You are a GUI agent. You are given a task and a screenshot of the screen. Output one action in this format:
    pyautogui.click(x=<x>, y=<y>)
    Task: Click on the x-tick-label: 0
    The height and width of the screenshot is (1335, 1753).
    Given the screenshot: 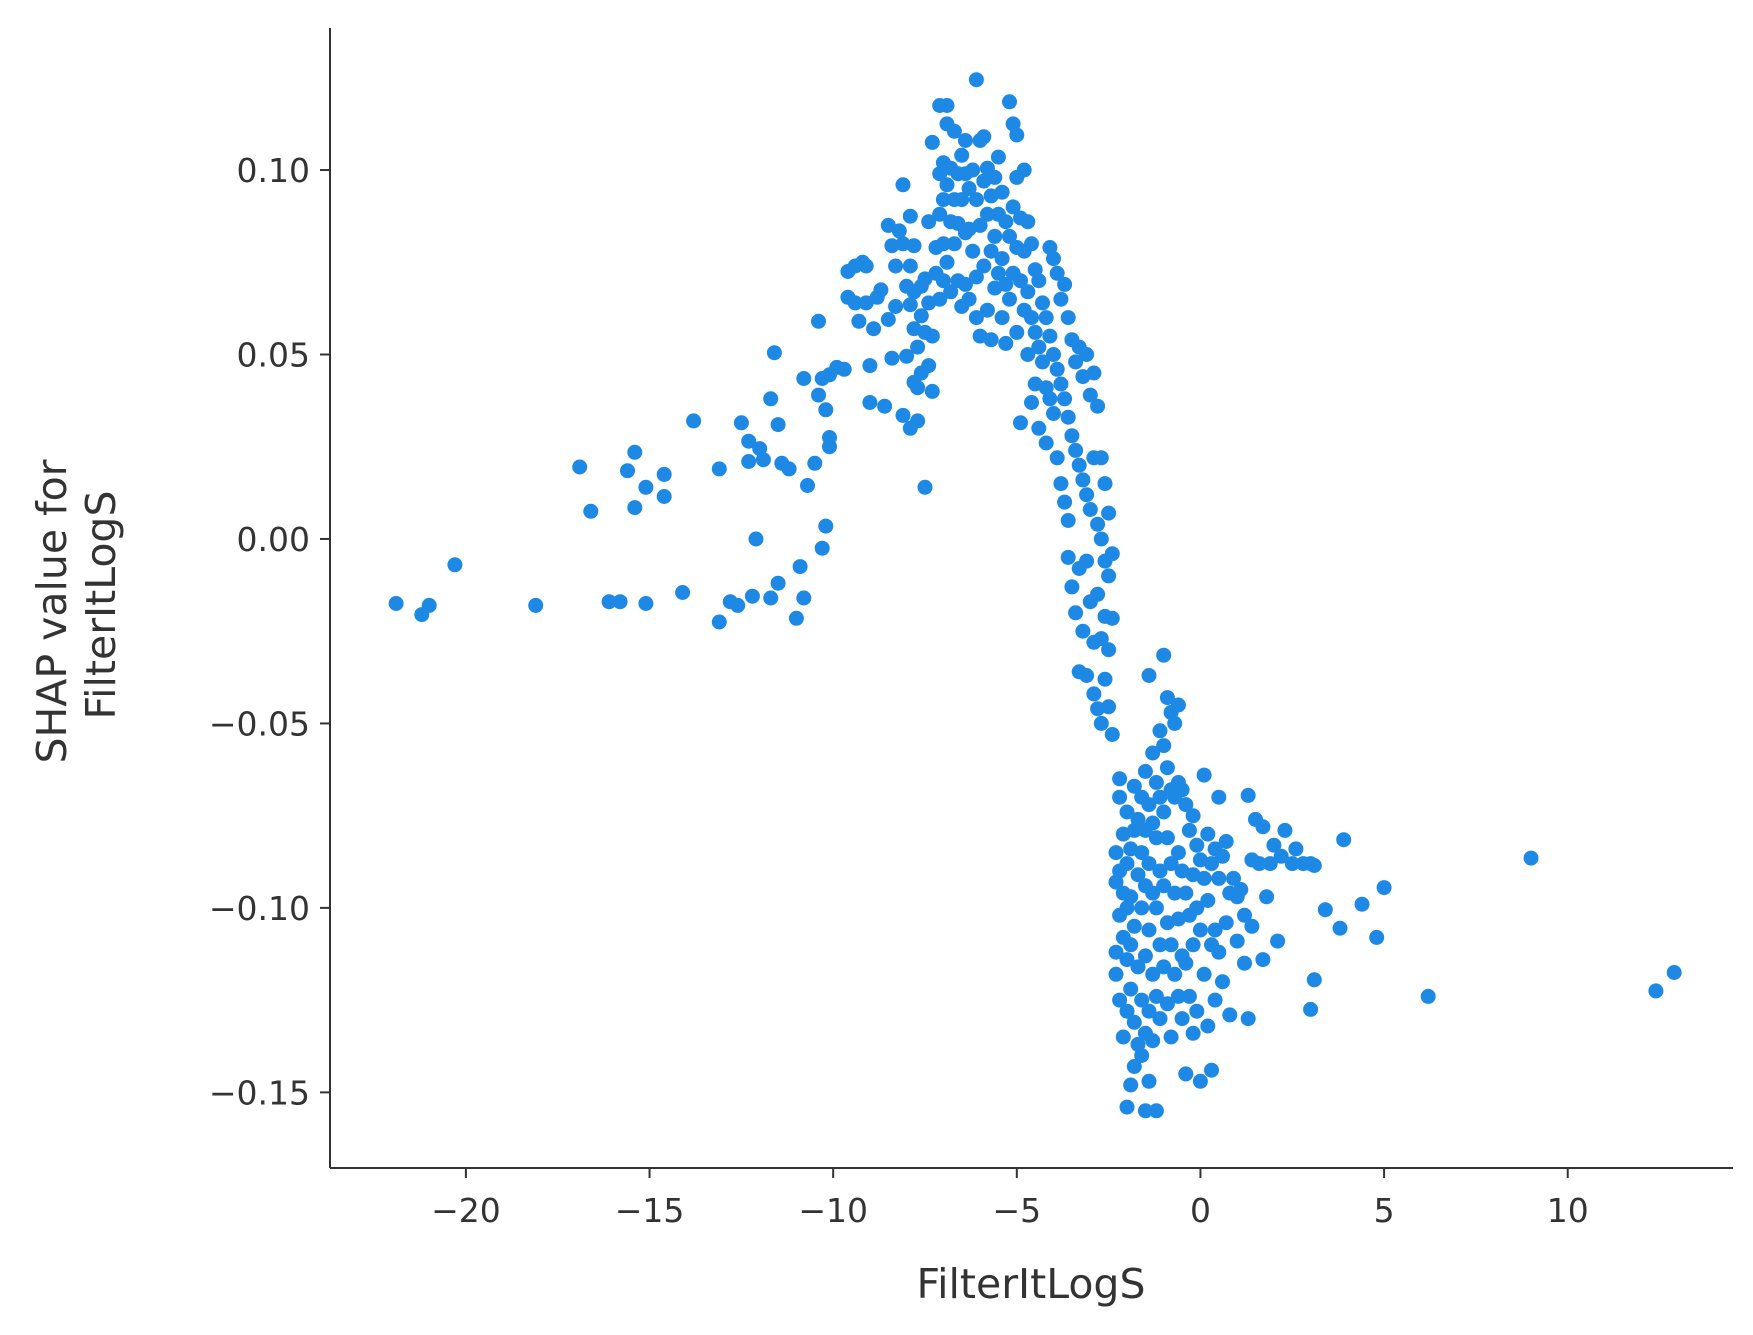 What is the action you would take?
    pyautogui.click(x=1200, y=1210)
    